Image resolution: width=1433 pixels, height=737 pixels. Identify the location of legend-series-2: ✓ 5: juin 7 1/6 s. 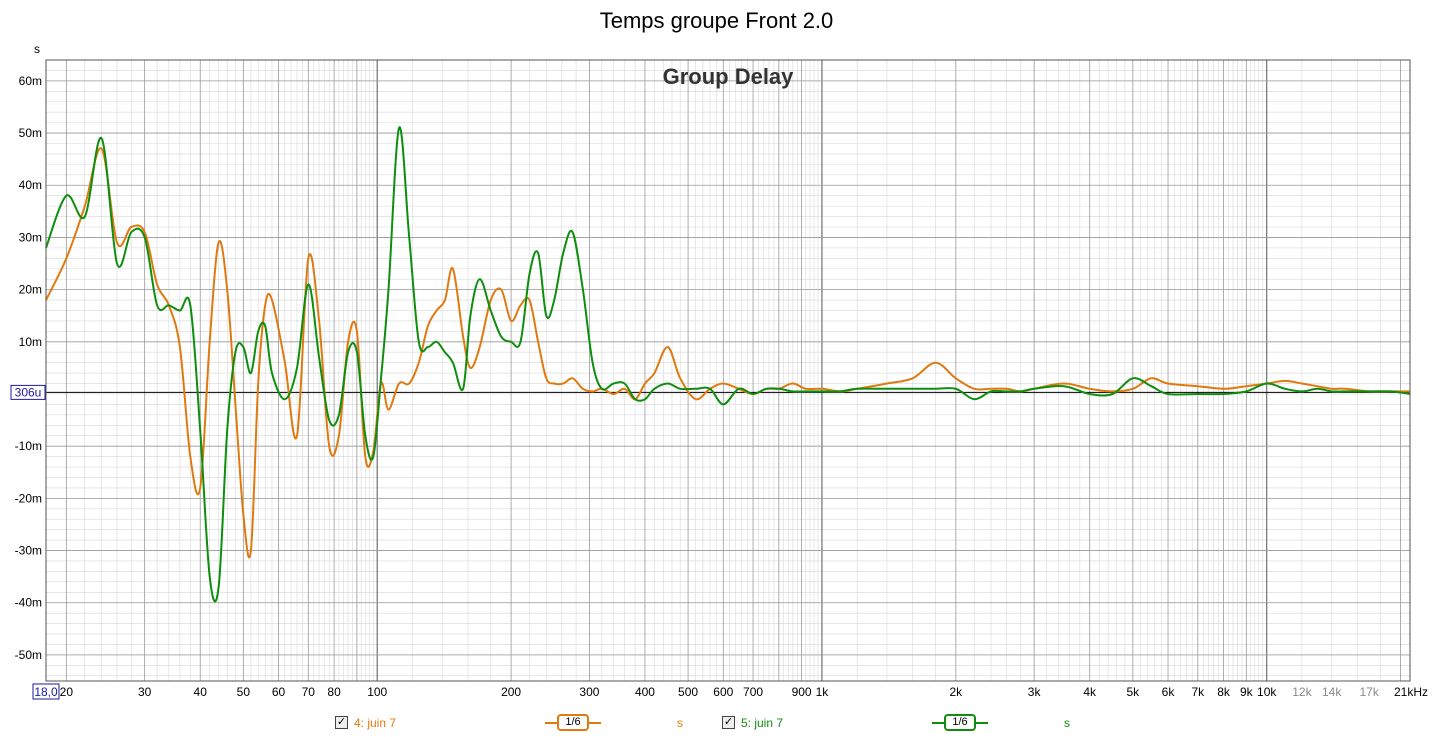
(550, 723).